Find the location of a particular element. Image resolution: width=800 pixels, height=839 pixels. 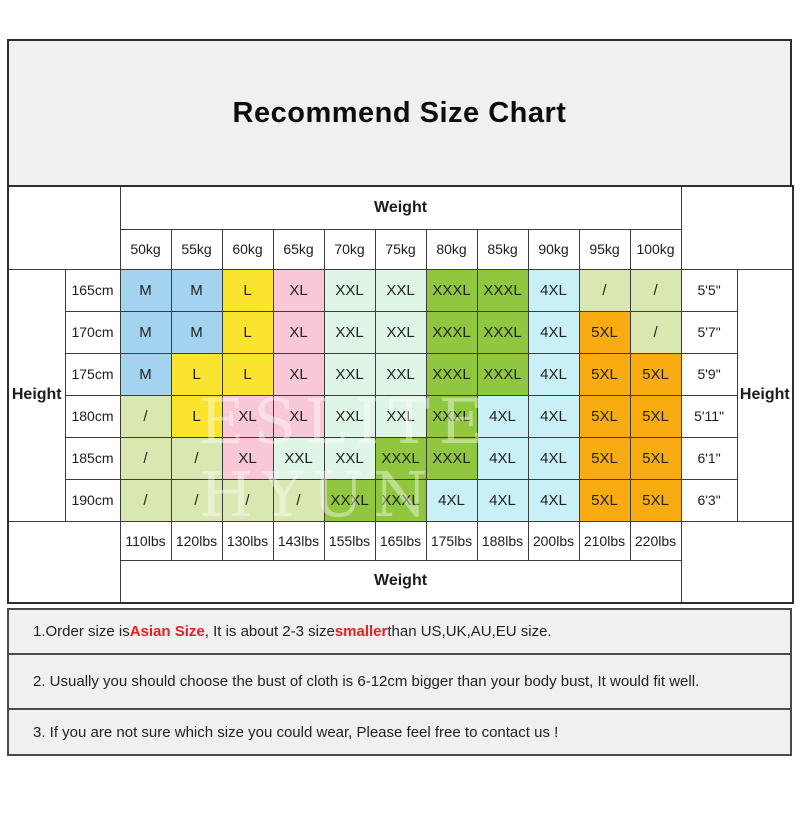

corner-cell-bottom-left is located at coordinates (64, 562).